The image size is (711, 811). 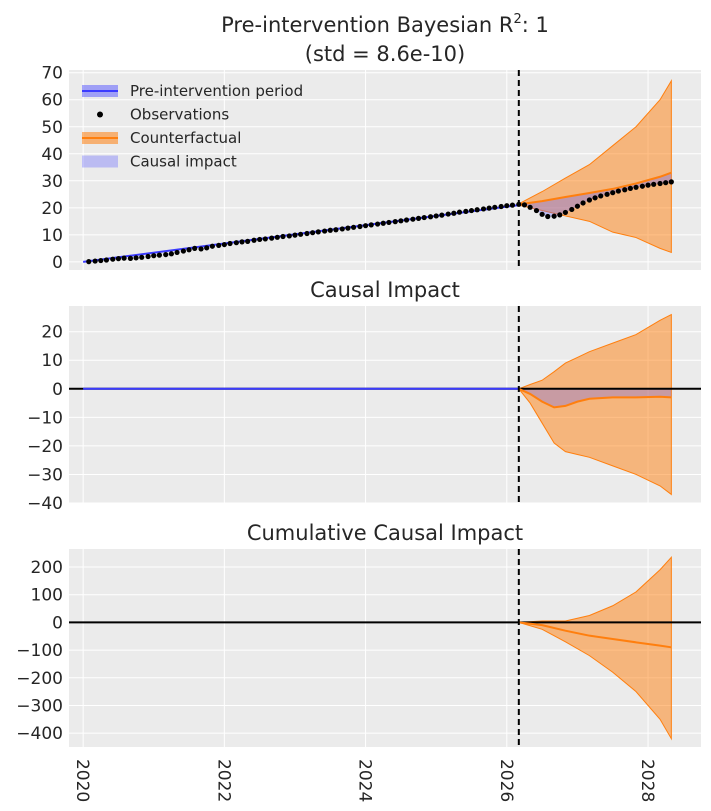 What do you see at coordinates (100, 161) in the screenshot?
I see `legend-swatch-causal` at bounding box center [100, 161].